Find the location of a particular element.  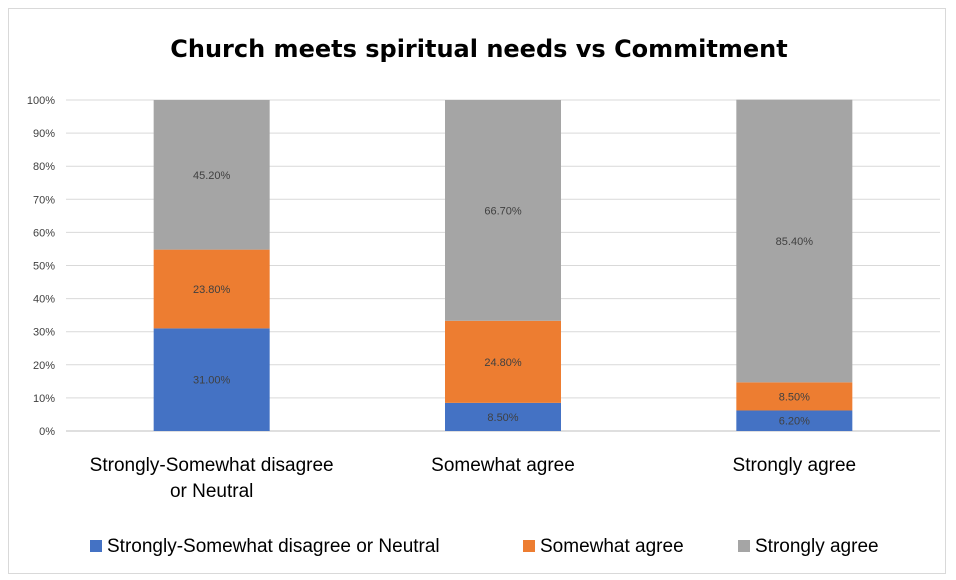

y-tick-label: 0% is located at coordinates (47, 432).